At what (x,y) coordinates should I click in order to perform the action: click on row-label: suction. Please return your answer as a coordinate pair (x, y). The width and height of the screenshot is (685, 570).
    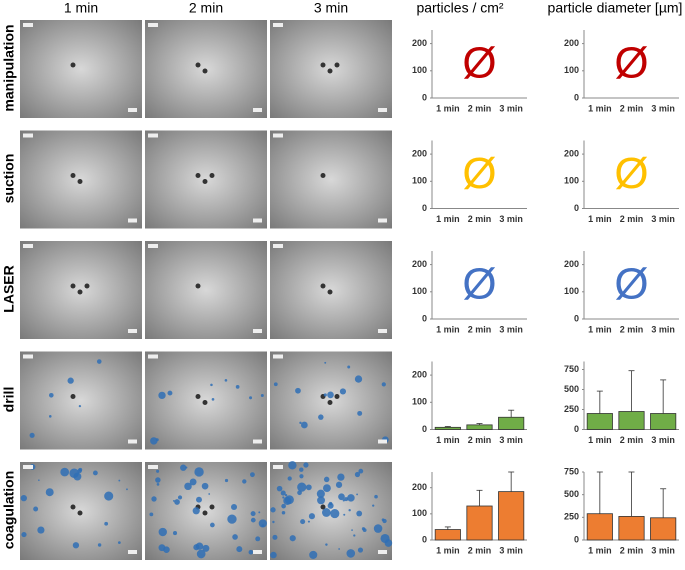
    Looking at the image, I should click on (9, 179).